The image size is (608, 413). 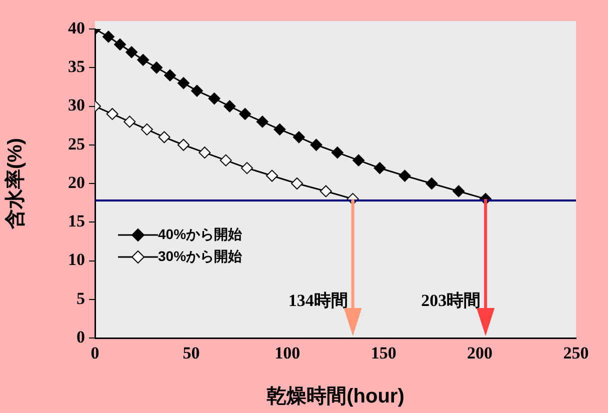 What do you see at coordinates (76, 221) in the screenshot?
I see `y-tick-label: 15` at bounding box center [76, 221].